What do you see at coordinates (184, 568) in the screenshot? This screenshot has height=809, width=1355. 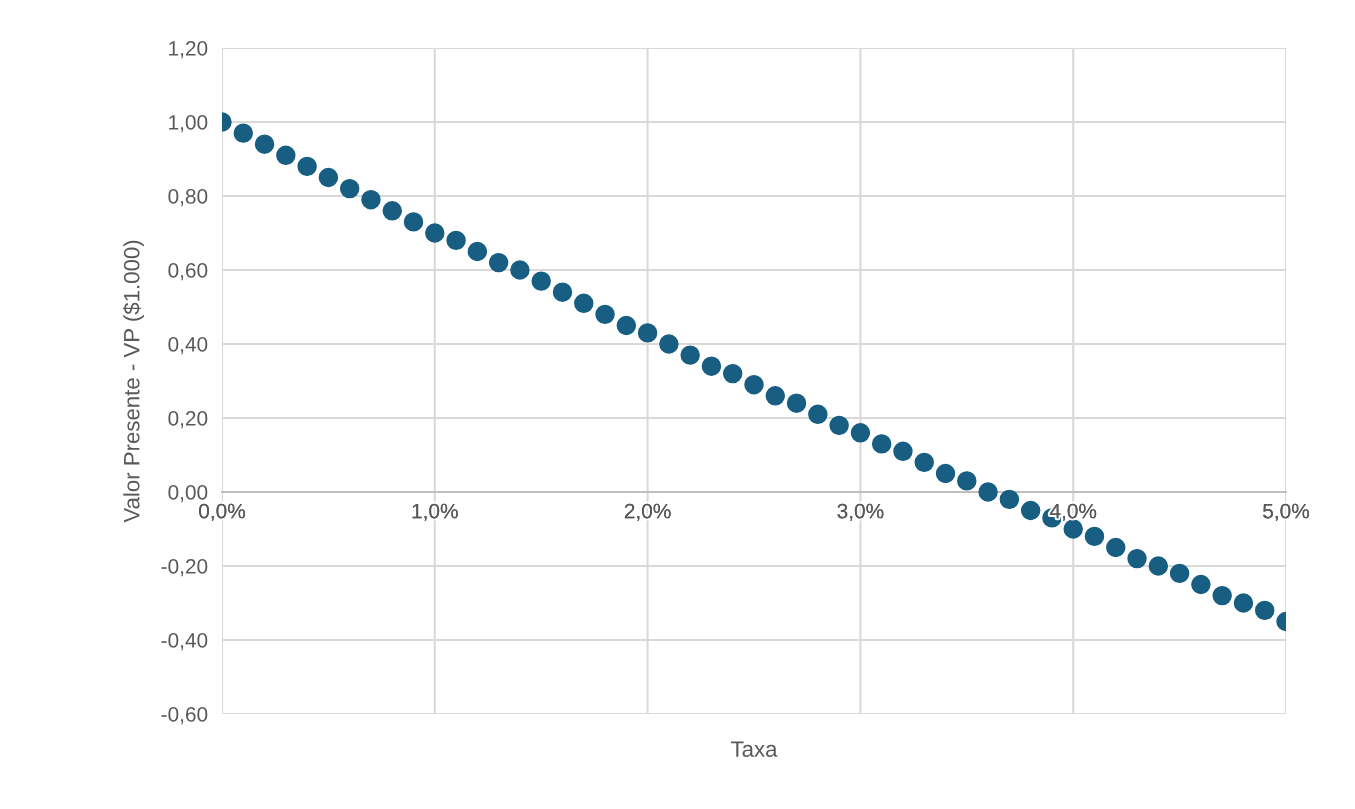 I see `y-tick-label: -0,20` at bounding box center [184, 568].